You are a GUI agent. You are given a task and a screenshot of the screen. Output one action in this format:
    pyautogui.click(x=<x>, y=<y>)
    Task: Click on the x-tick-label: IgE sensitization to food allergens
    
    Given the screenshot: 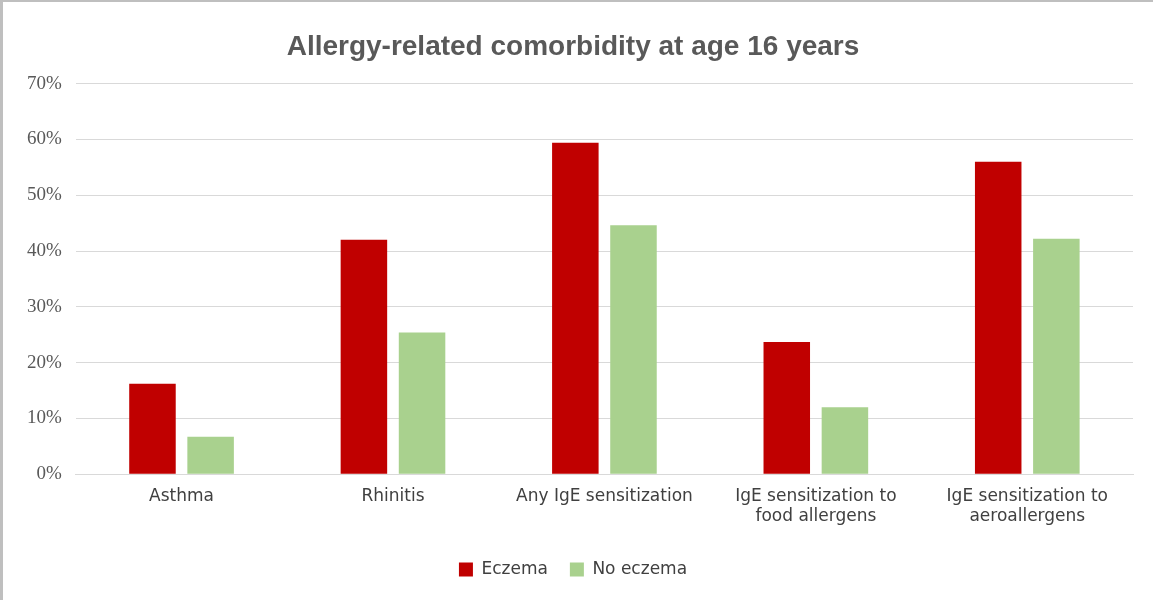 What is the action you would take?
    pyautogui.click(x=816, y=505)
    